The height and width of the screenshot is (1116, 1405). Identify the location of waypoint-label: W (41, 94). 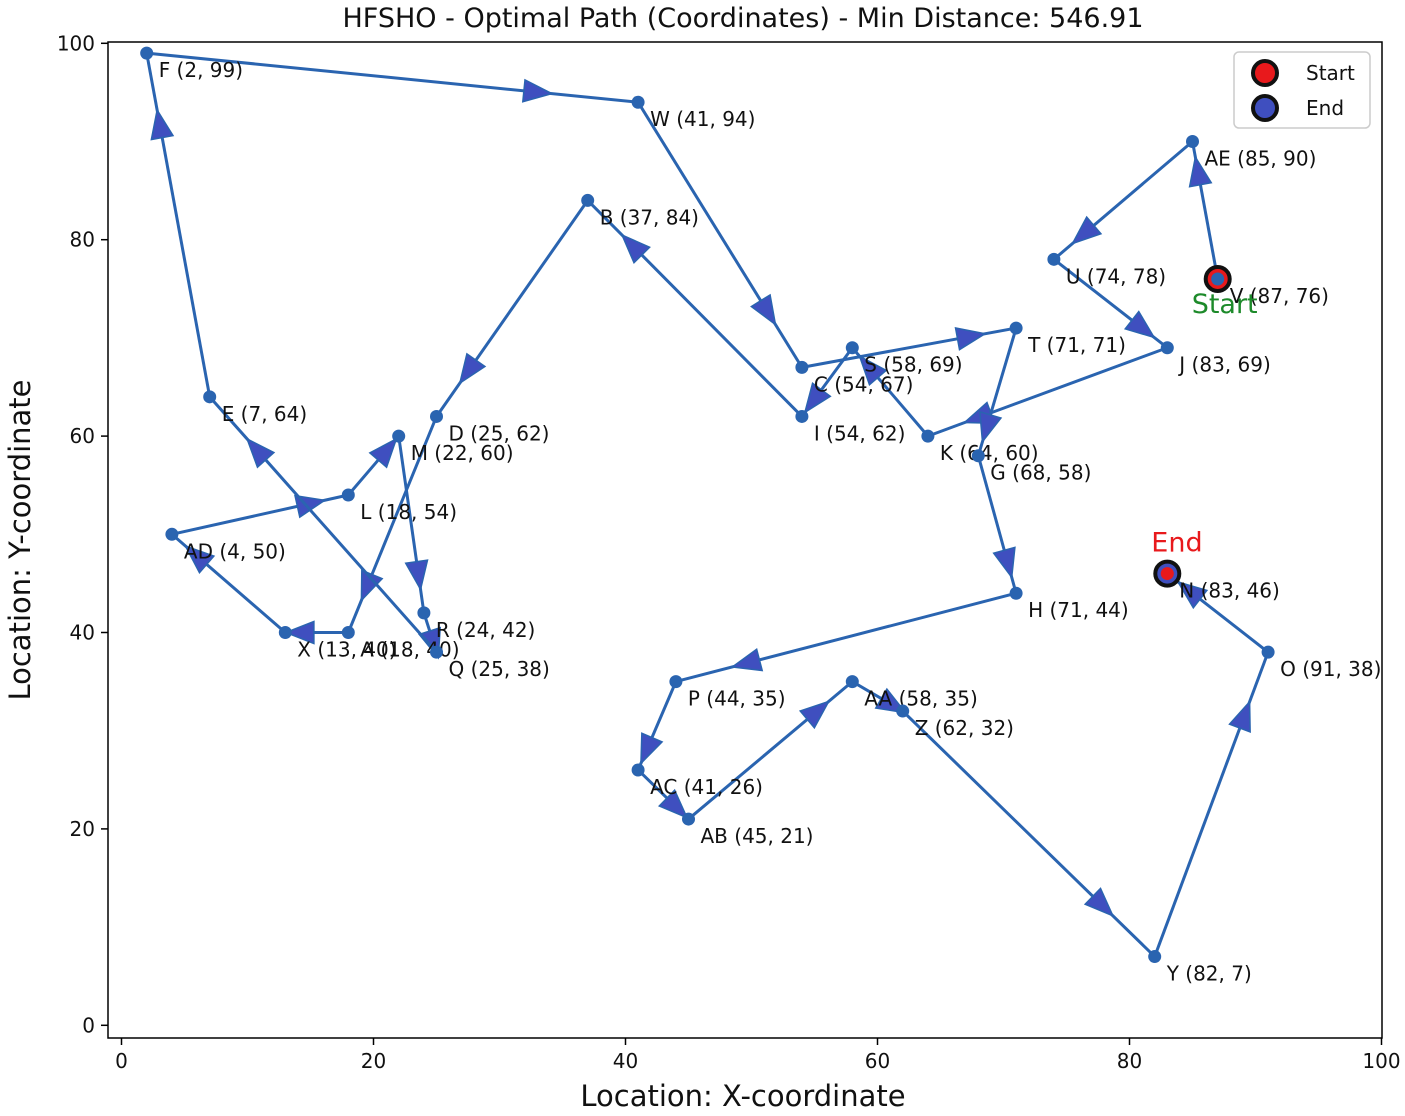
(702, 119).